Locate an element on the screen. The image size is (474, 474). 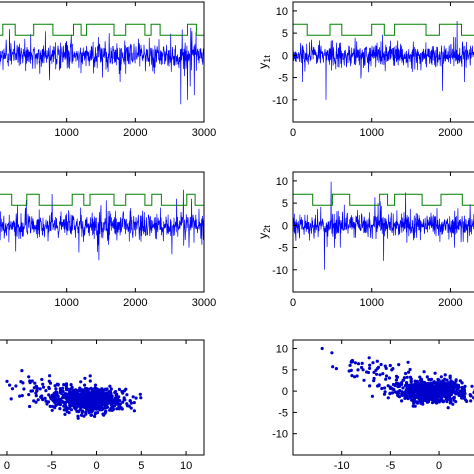
series-1-left-plot-area is located at coordinates (102, 64).